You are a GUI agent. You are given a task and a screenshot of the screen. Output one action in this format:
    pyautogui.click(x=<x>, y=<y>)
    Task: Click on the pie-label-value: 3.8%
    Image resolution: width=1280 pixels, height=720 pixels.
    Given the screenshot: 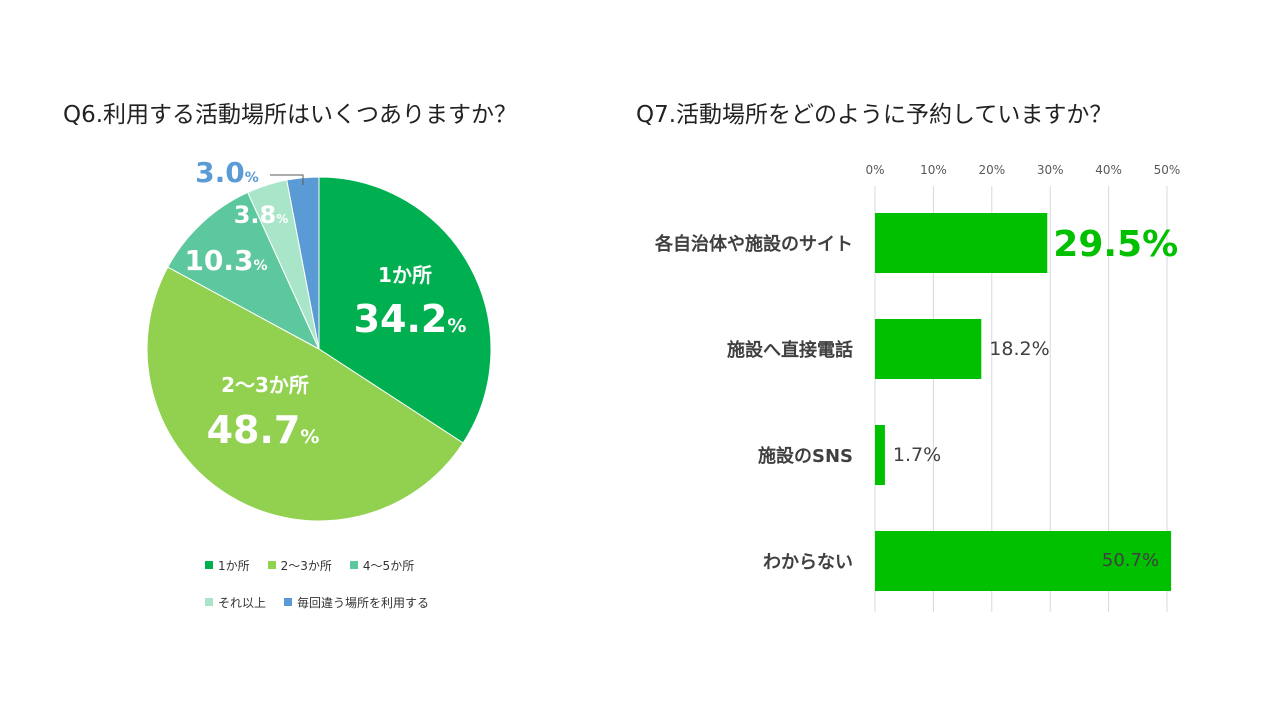 What is the action you would take?
    pyautogui.click(x=261, y=215)
    